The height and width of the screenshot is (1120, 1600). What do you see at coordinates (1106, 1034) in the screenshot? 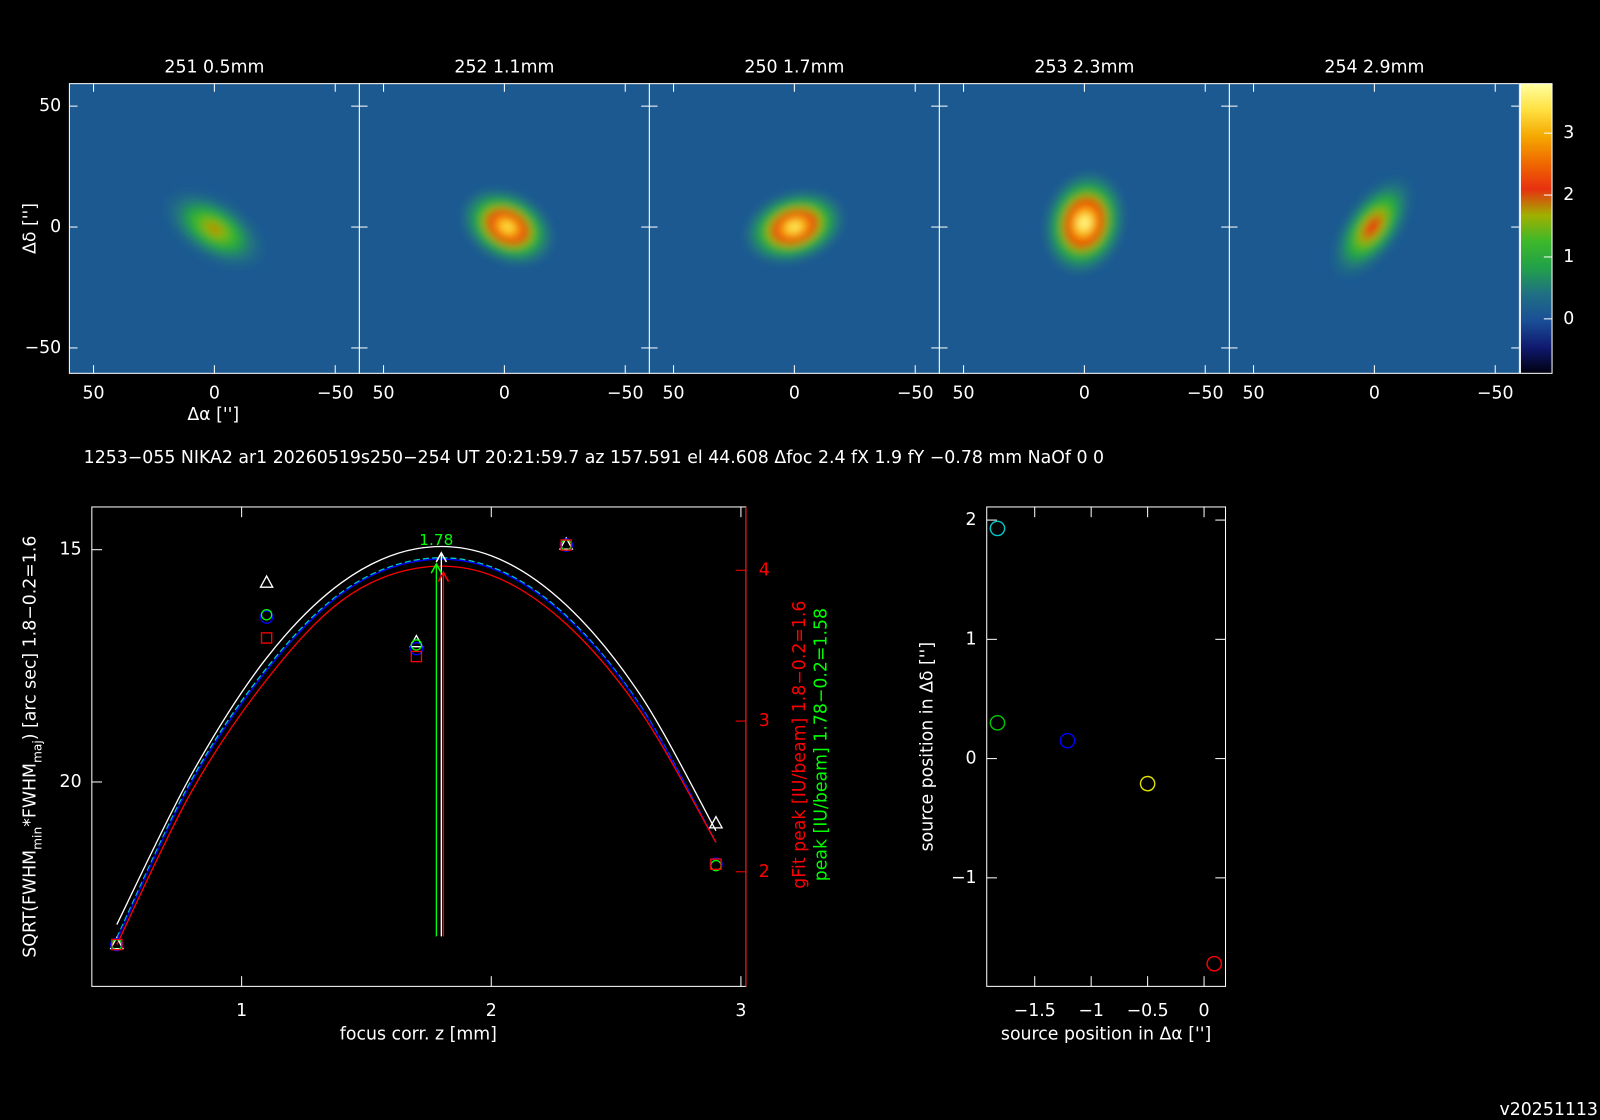
I see `x-axis-label: source position in Δα ['']` at bounding box center [1106, 1034].